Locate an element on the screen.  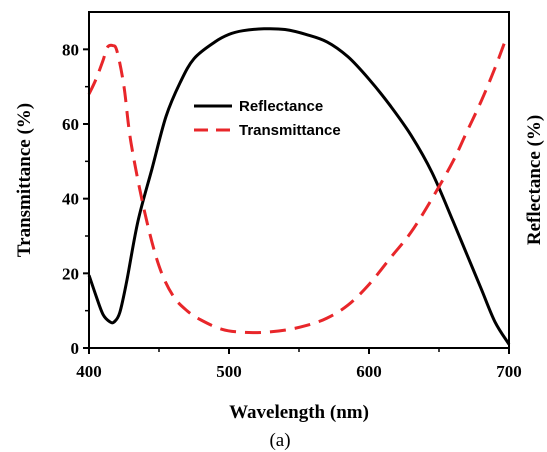
y-axis-ticks: 0 20 40 60 80 is located at coordinates (75, 199).